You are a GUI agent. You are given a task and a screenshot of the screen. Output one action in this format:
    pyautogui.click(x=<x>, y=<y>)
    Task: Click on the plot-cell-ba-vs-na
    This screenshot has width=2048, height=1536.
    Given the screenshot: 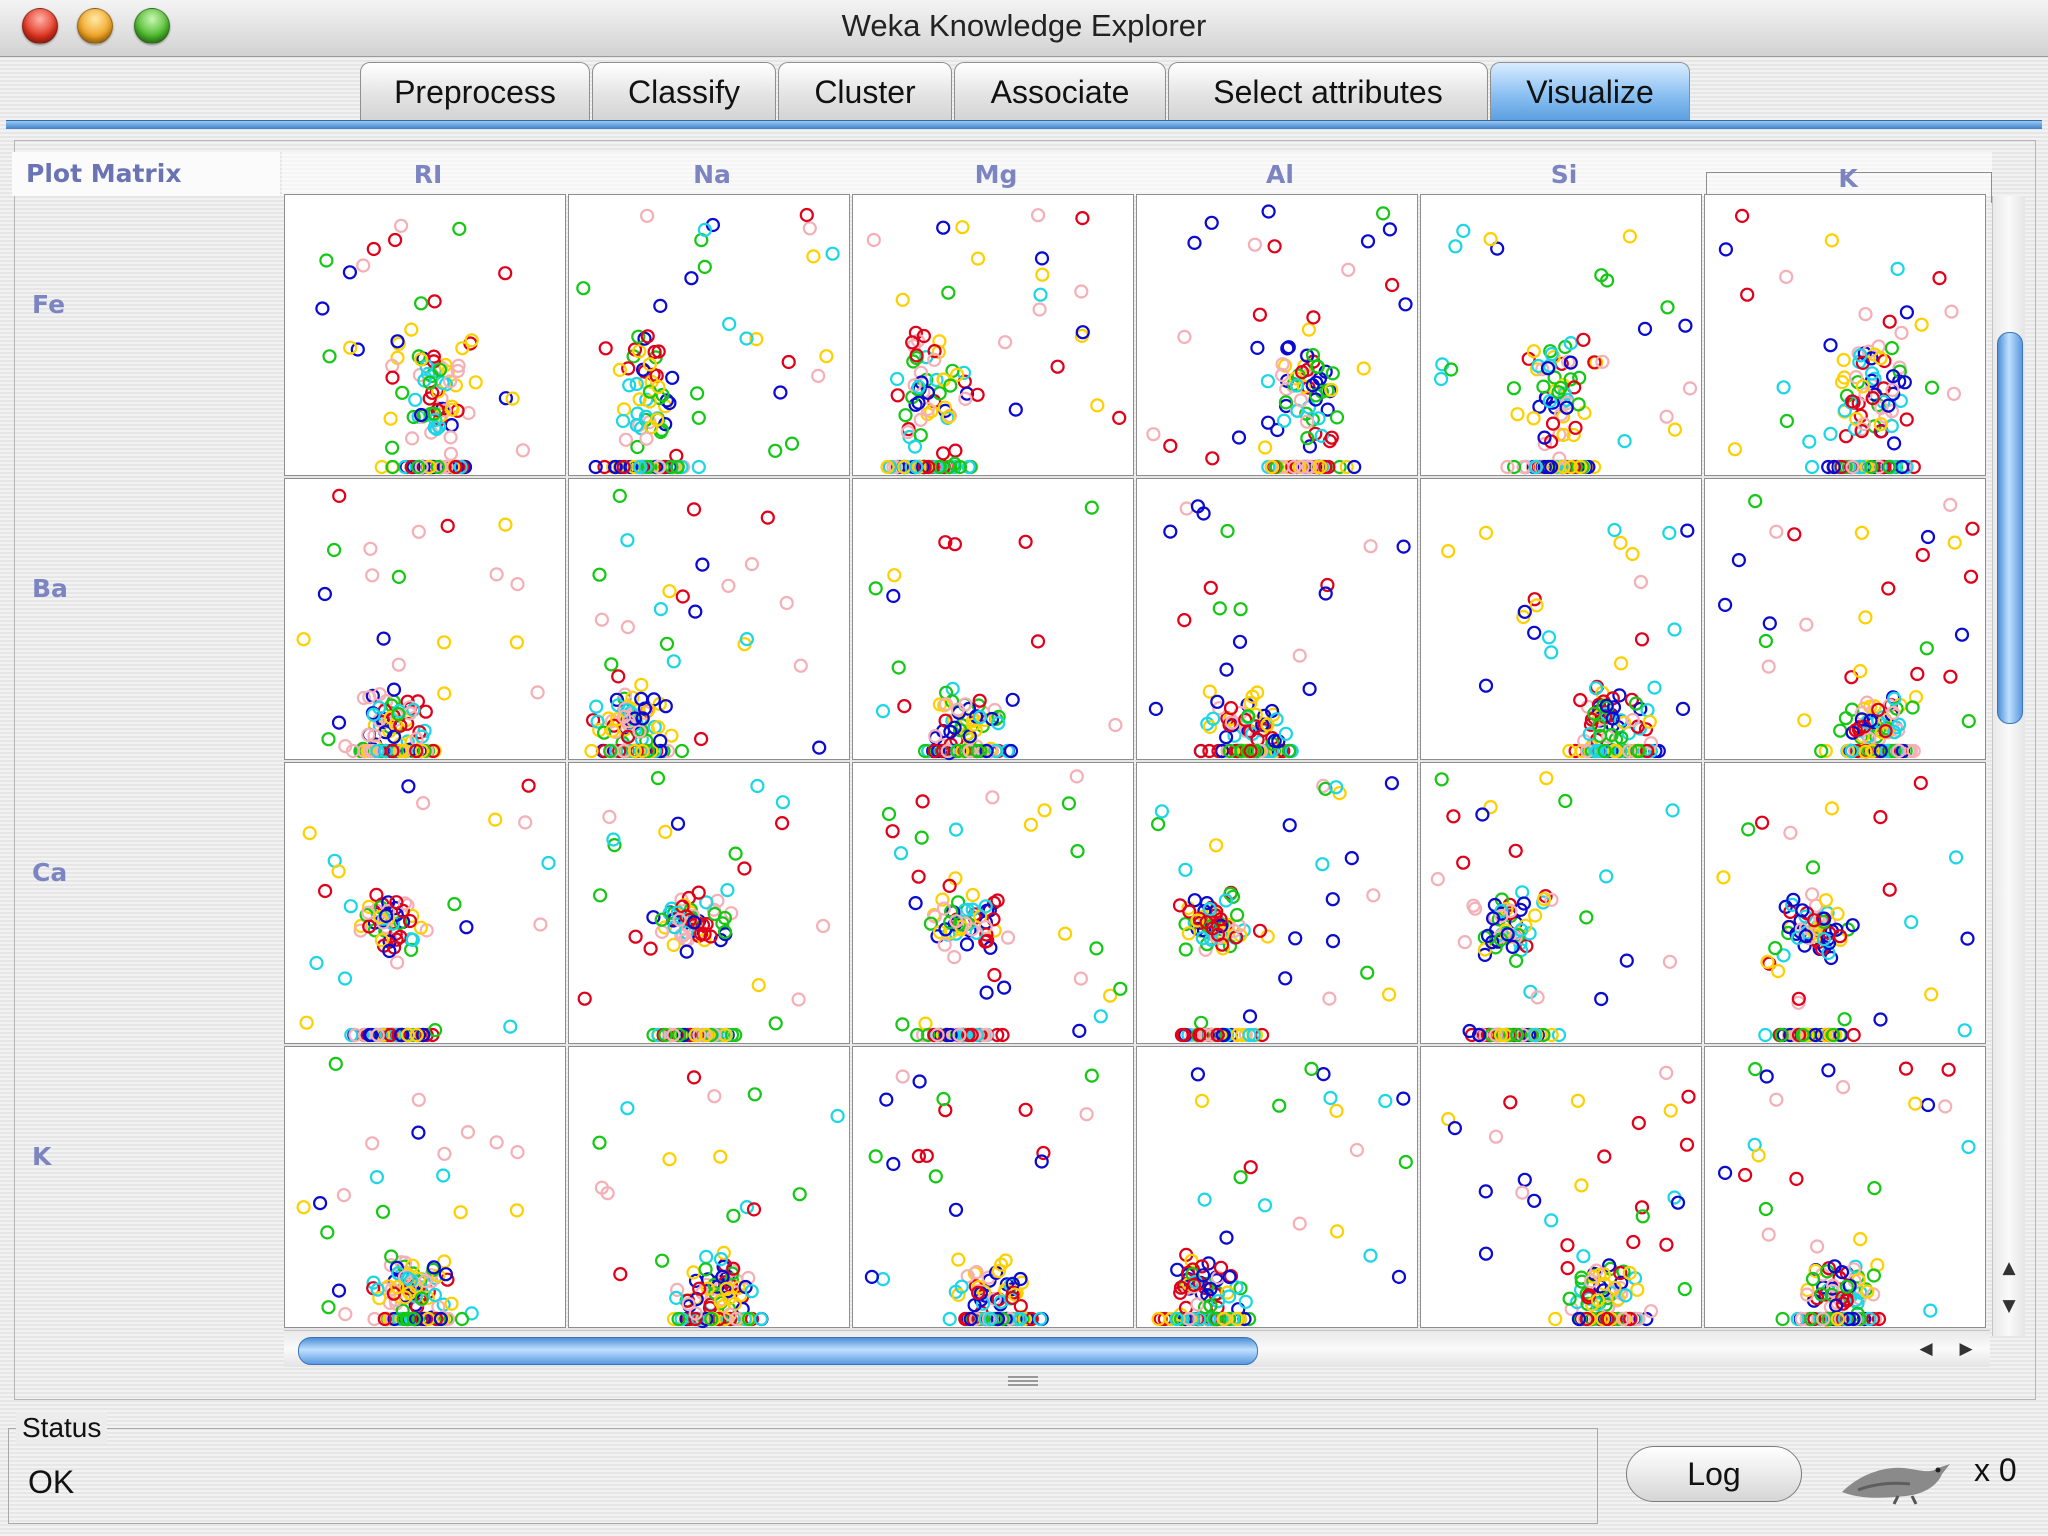 What is the action you would take?
    pyautogui.click(x=709, y=619)
    